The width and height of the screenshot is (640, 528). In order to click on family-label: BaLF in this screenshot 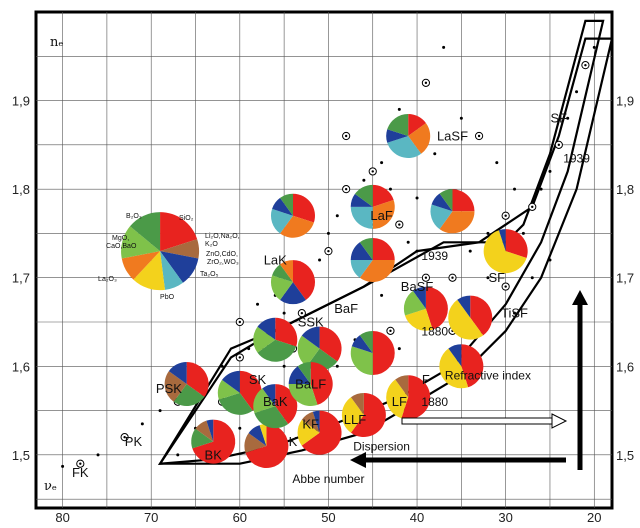, I will do `click(310, 383)`.